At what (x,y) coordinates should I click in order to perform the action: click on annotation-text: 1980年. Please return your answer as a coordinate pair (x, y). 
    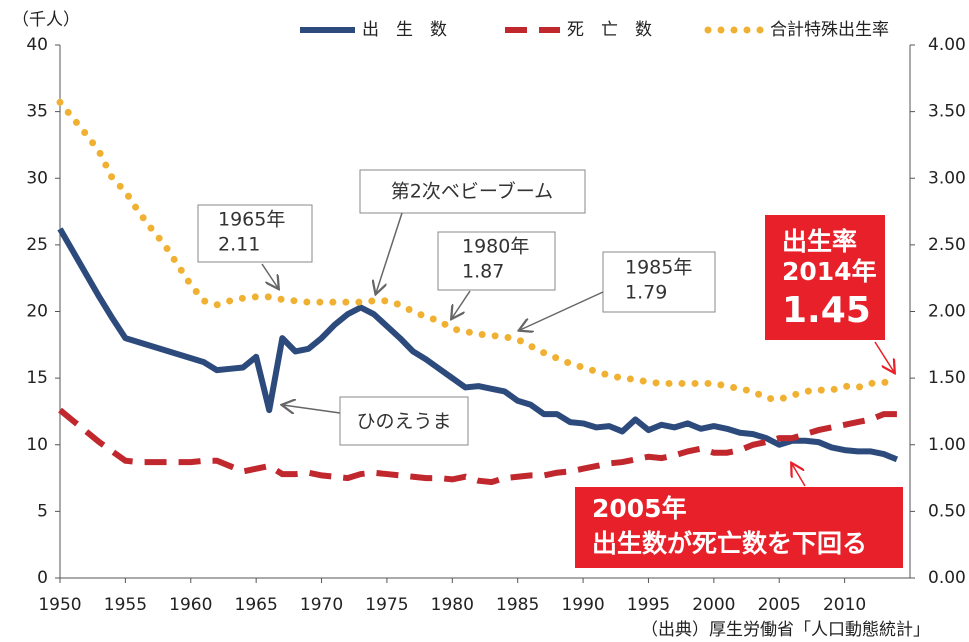
    Looking at the image, I should click on (495, 247).